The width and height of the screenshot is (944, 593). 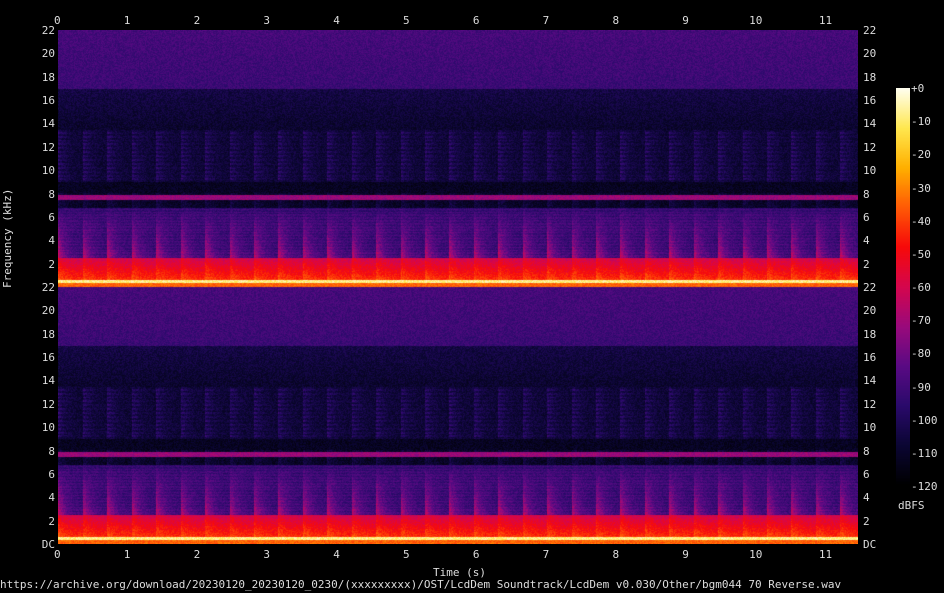 I want to click on x-tick-top: 10, so click(x=756, y=20).